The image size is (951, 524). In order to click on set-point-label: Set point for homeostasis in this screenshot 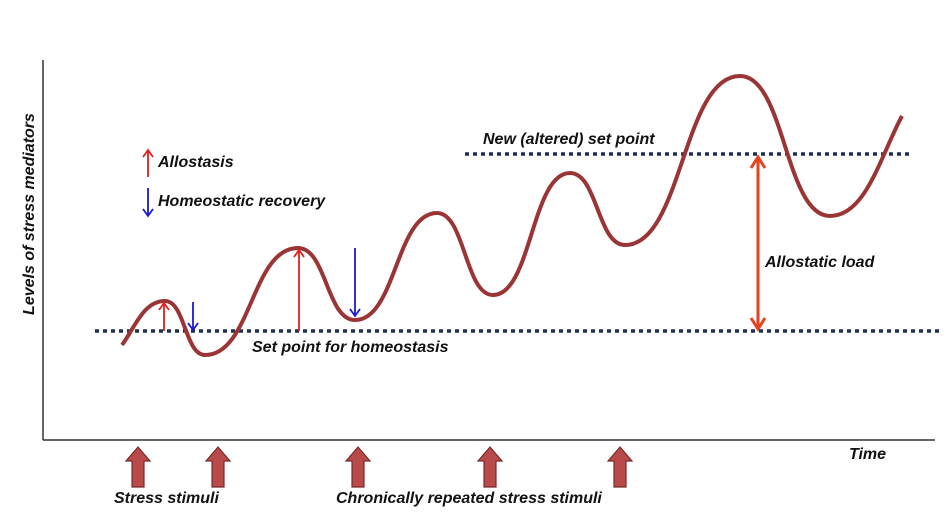, I will do `click(350, 347)`.